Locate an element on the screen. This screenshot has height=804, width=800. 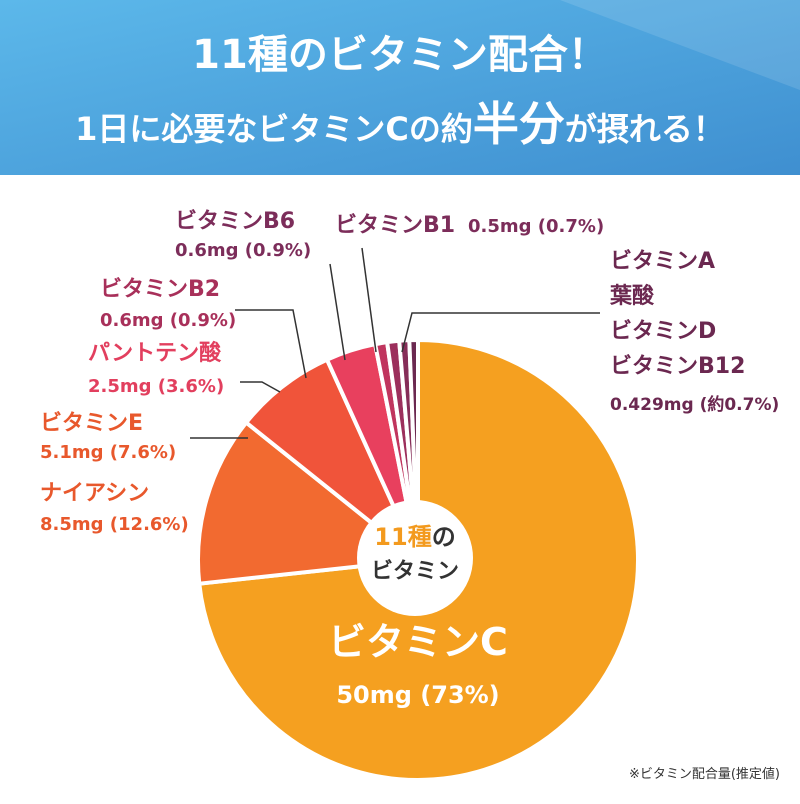
center-label: 11種の is located at coordinates (414, 537).